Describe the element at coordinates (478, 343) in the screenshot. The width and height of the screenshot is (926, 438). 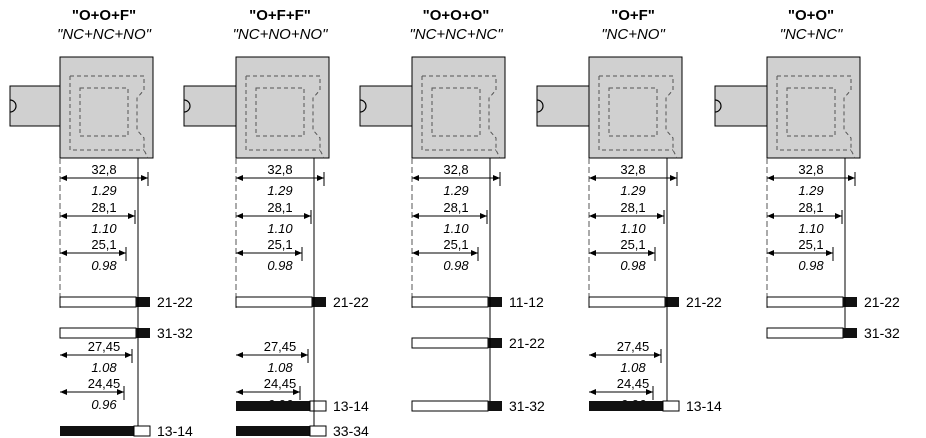
I see `contact-2: 21-22` at that location.